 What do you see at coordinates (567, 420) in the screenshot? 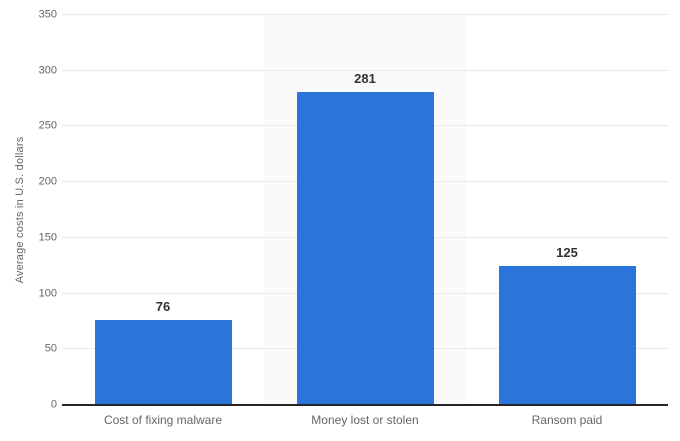
I see `x-axis-label-ransom-paid: Ransom paid` at bounding box center [567, 420].